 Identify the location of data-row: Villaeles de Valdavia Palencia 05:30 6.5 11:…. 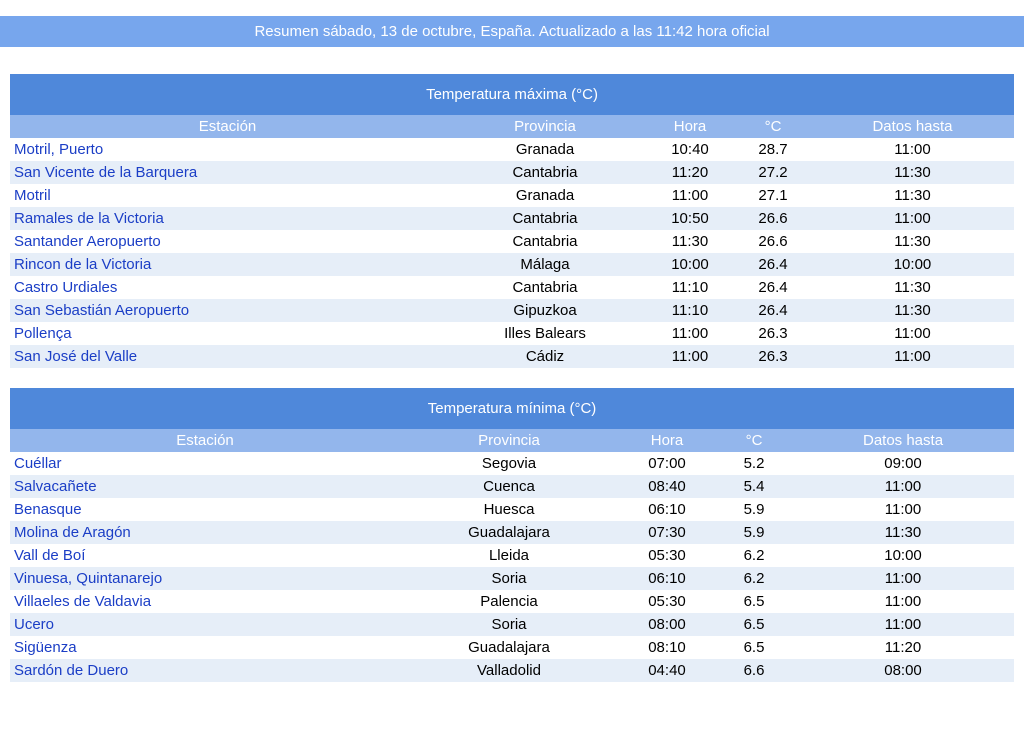
(512, 601).